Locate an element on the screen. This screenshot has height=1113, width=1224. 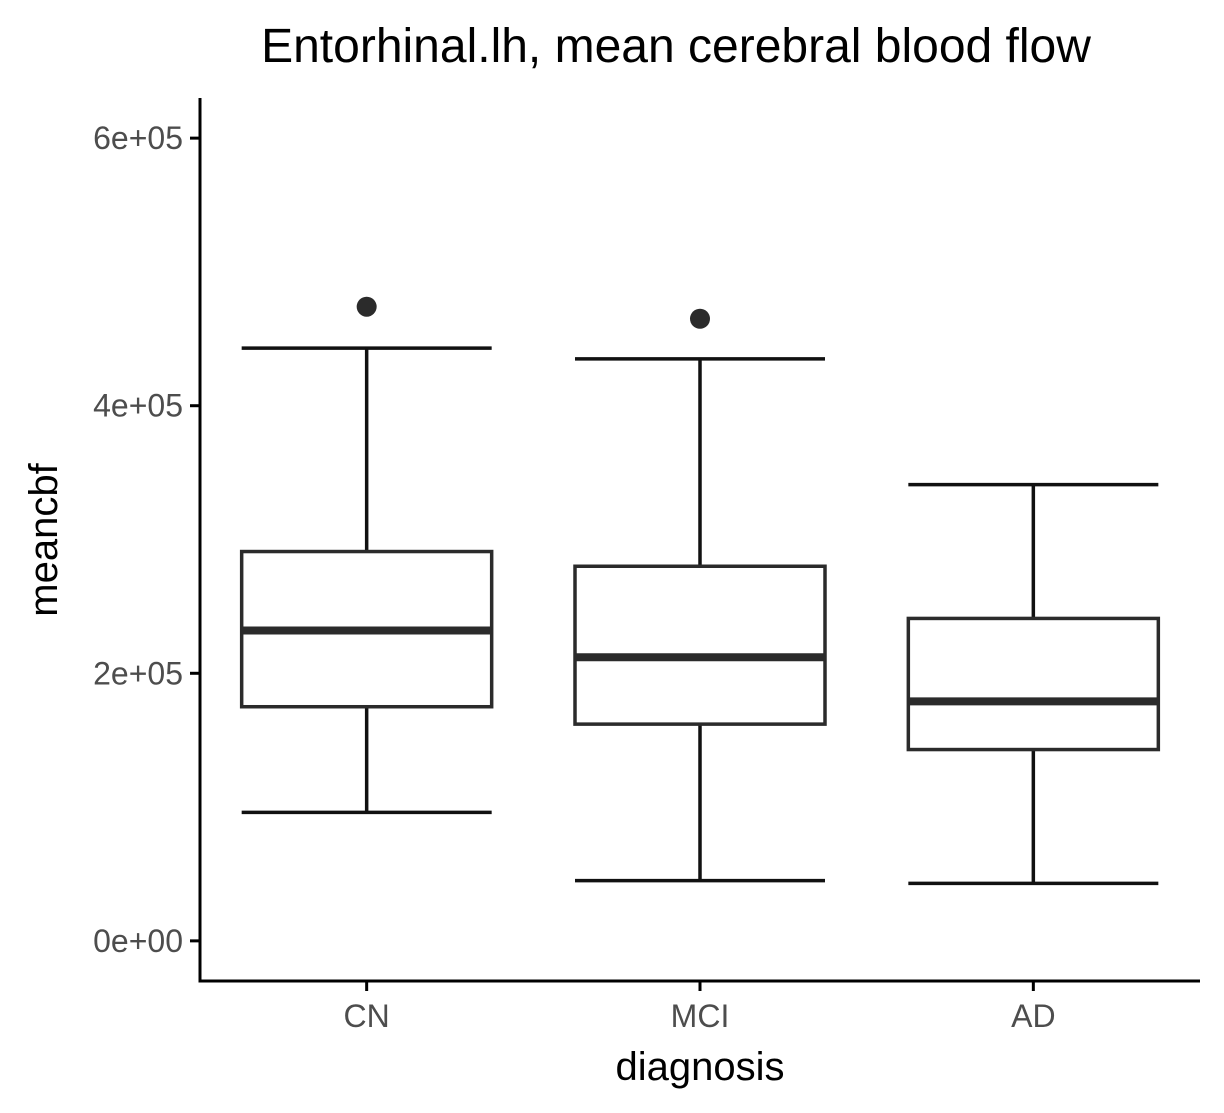
y-tick-label: 6e+05 is located at coordinates (138, 138).